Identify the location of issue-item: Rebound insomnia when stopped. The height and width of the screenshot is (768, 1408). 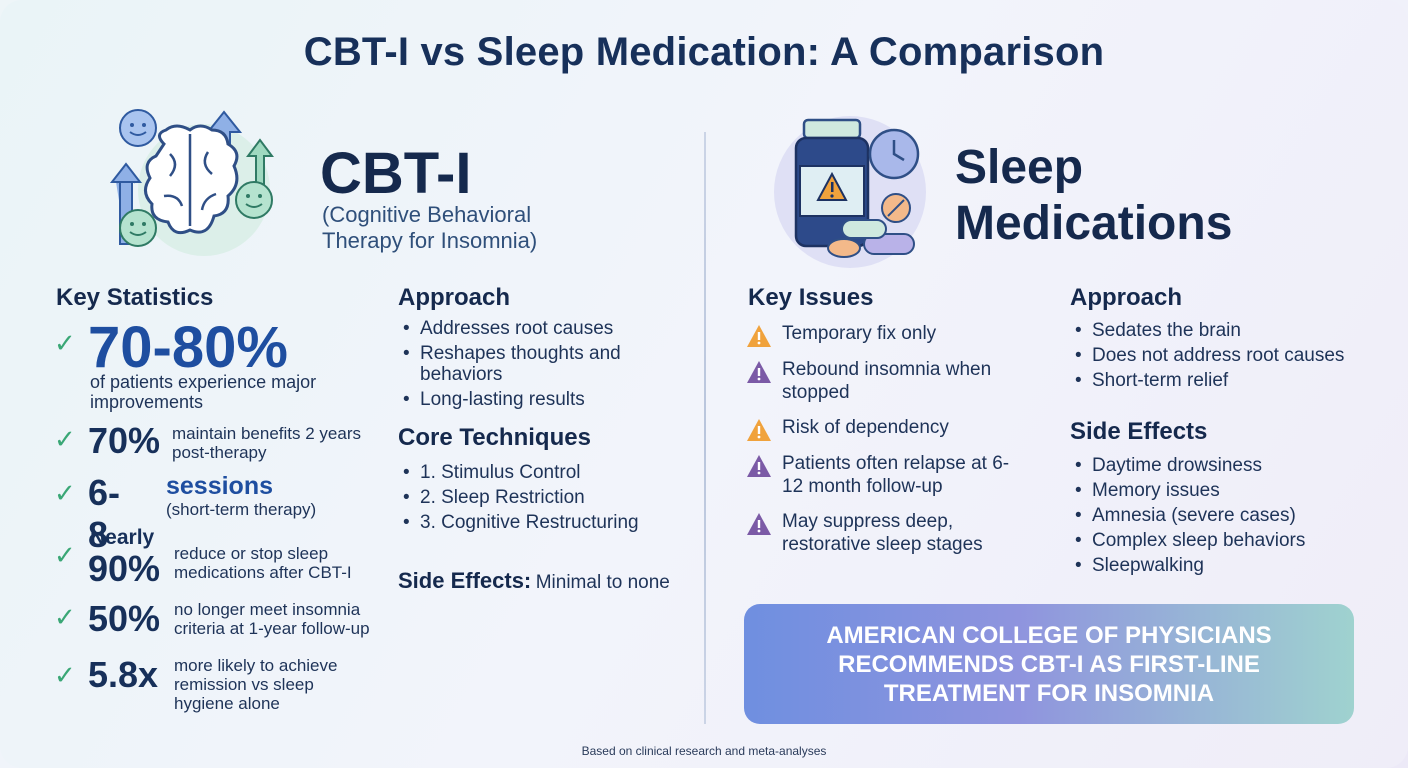
(886, 381).